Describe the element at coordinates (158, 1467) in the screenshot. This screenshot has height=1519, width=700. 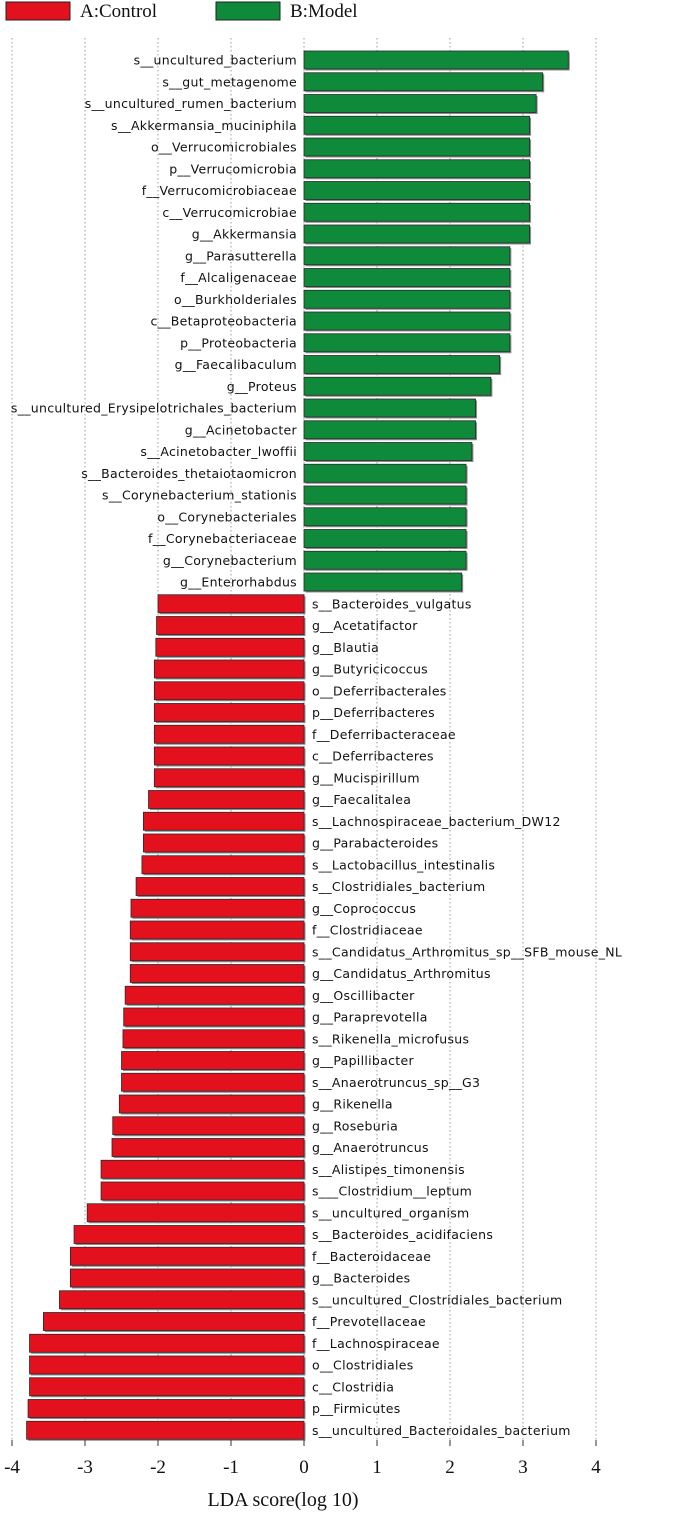
I see `x-tick-label: -2` at that location.